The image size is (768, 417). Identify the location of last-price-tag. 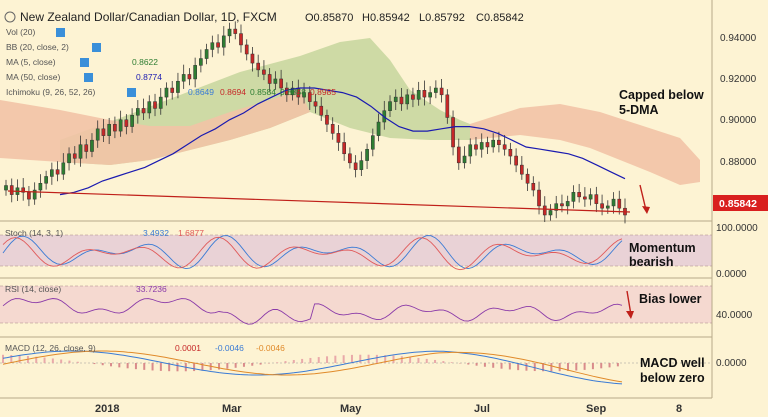
(740, 203).